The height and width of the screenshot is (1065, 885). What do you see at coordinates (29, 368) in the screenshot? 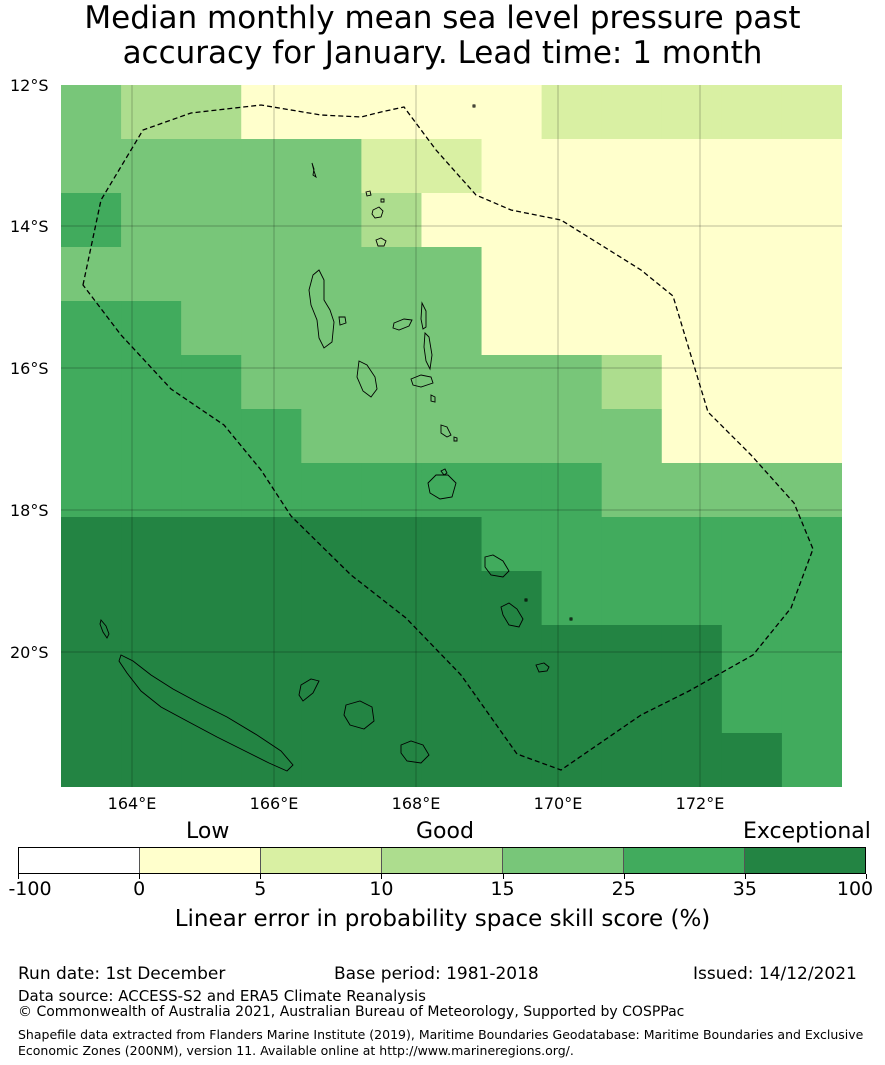
I see `lat-label-16s: 16°S` at bounding box center [29, 368].